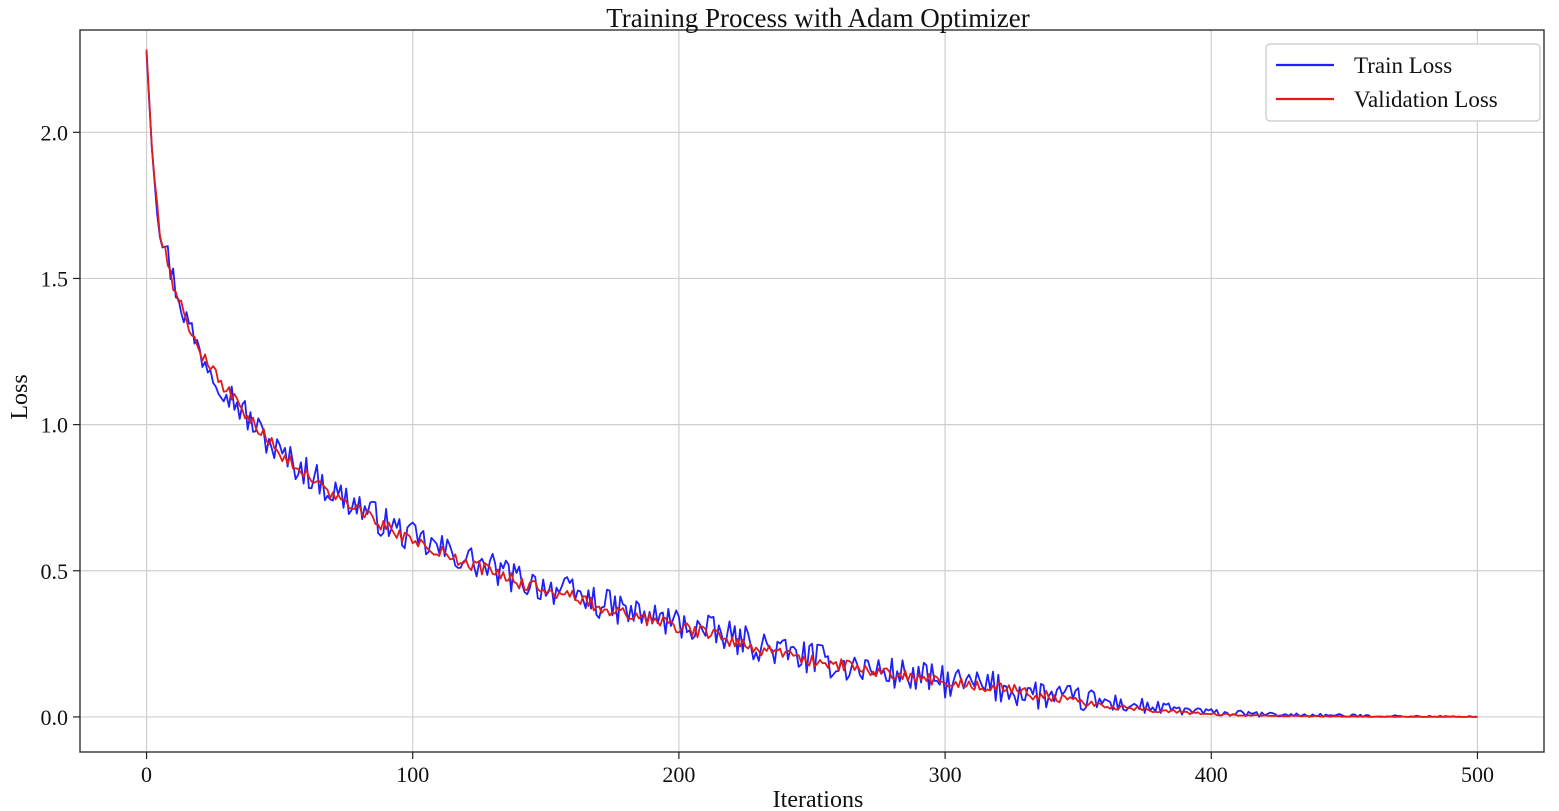 The width and height of the screenshot is (1559, 811). Describe the element at coordinates (55, 132) in the screenshot. I see `y-tick-label: 2.0` at that location.